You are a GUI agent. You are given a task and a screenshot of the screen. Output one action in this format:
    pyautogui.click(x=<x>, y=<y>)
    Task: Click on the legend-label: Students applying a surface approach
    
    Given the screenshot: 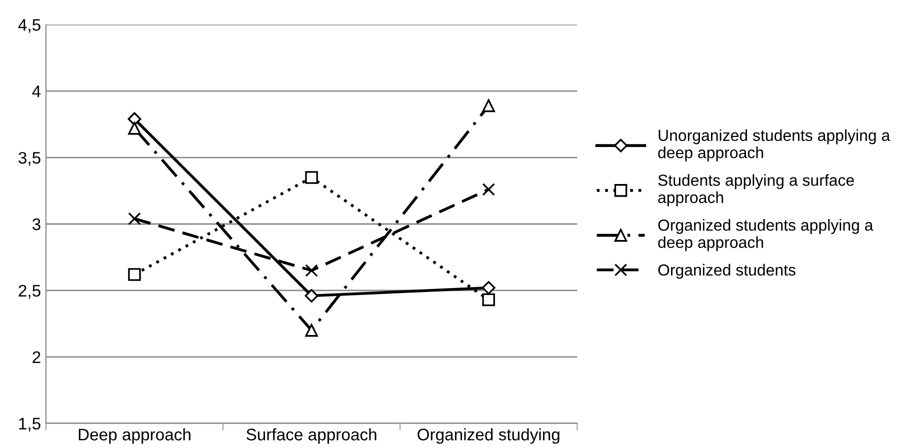 What is the action you would take?
    pyautogui.click(x=756, y=190)
    